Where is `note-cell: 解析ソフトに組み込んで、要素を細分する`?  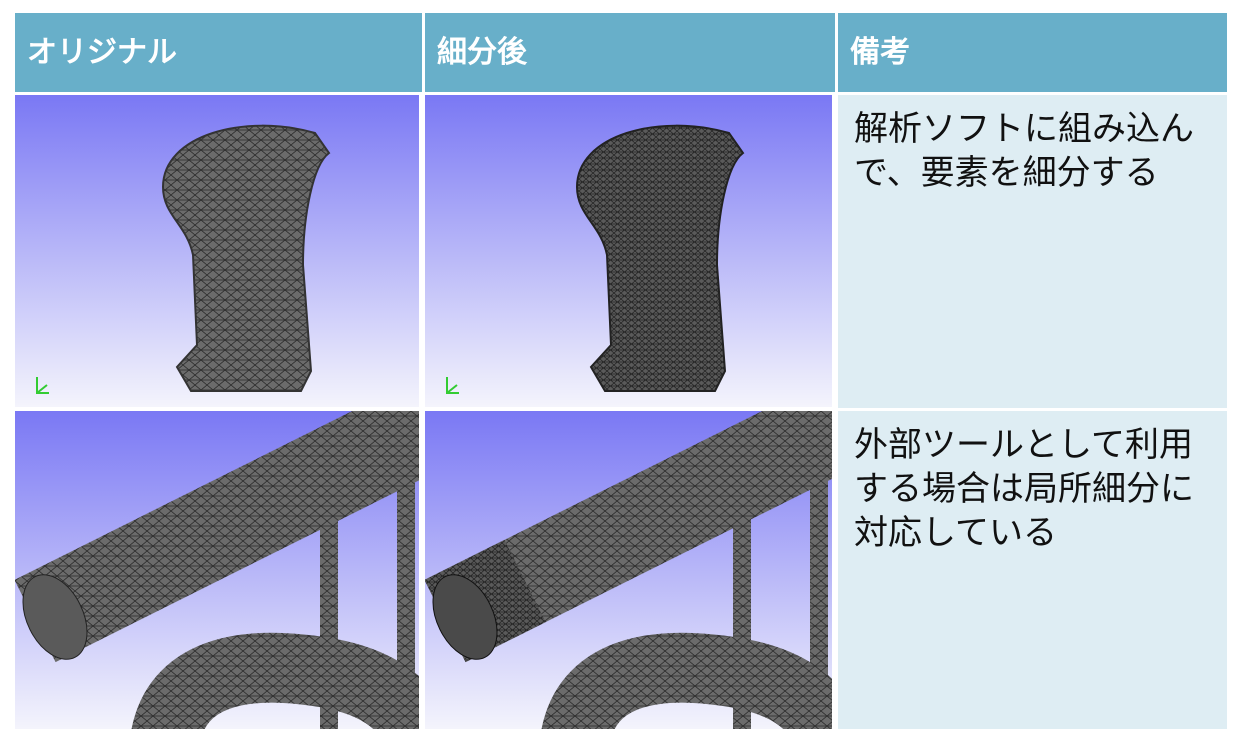
note-cell: 解析ソフトに組み込んで、要素を細分する is located at coordinates (1032, 251).